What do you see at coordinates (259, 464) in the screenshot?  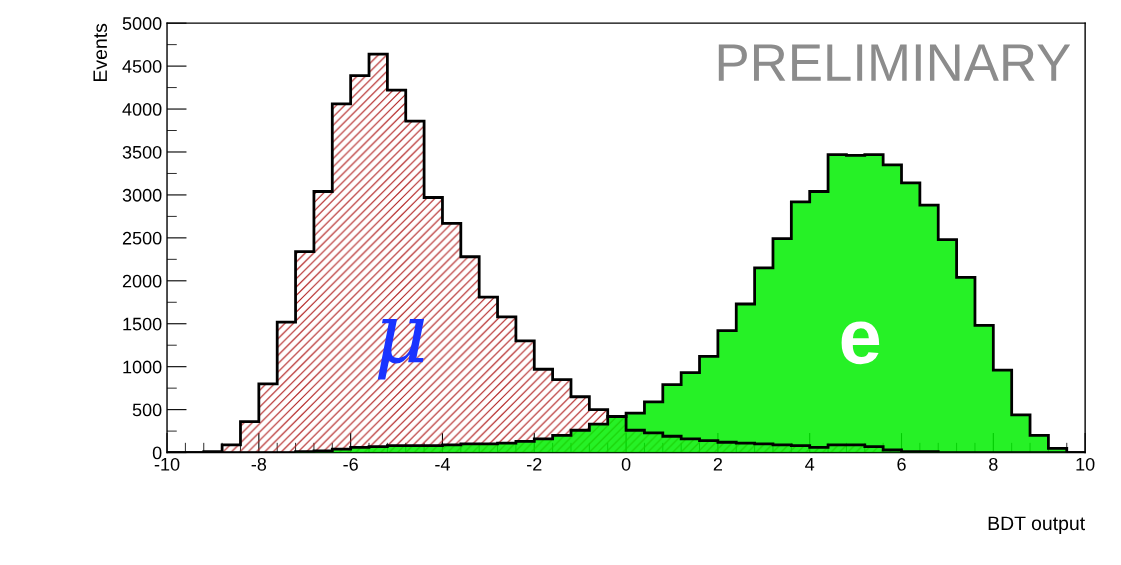 I see `x-tick-label: -8` at bounding box center [259, 464].